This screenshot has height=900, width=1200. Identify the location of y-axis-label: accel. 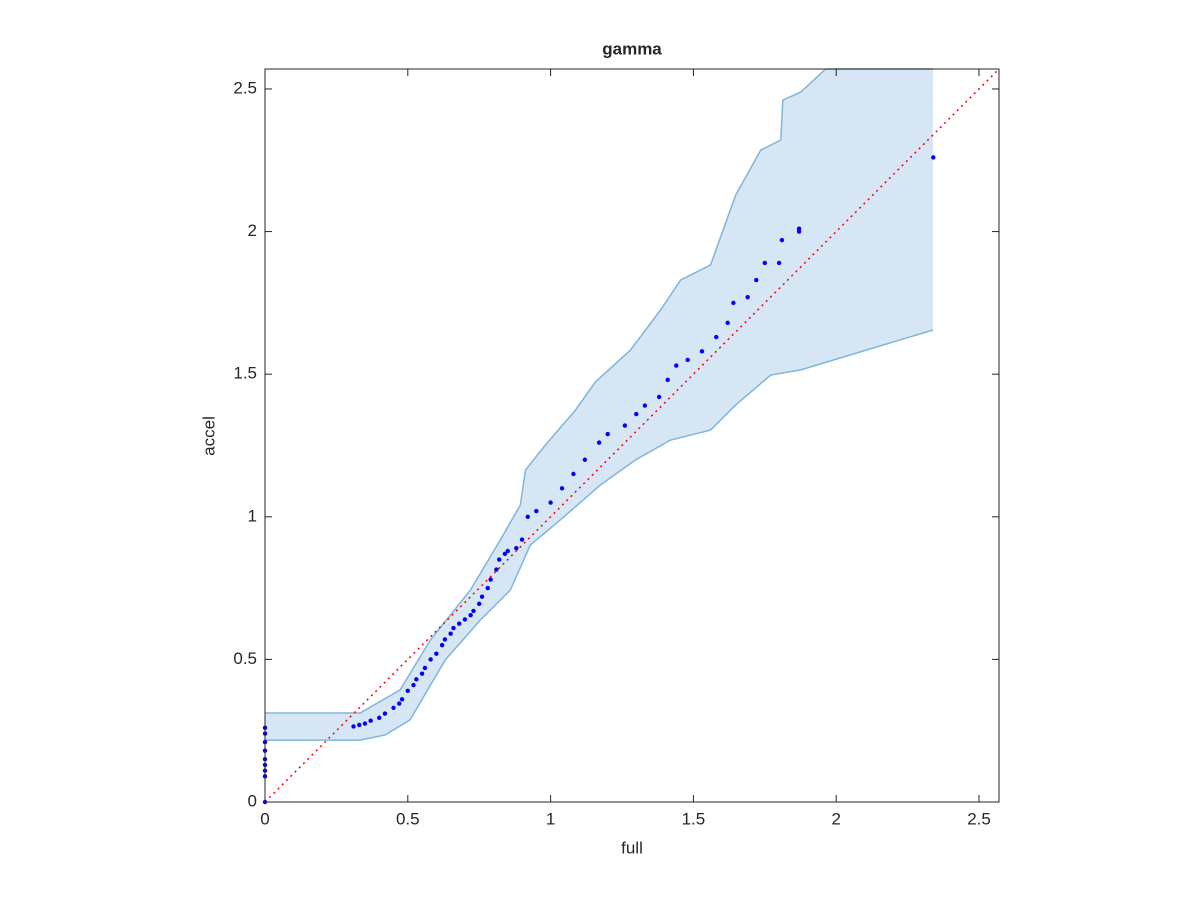
(208, 436).